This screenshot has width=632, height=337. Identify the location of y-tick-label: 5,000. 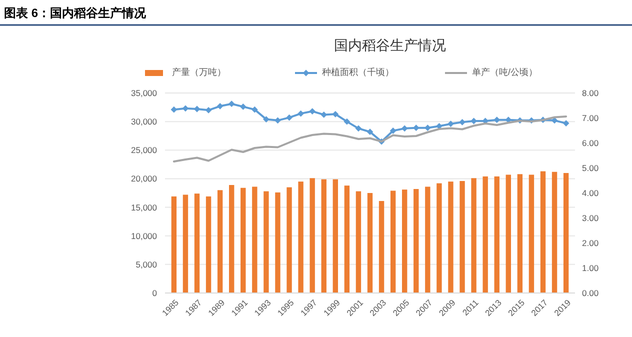
(147, 264).